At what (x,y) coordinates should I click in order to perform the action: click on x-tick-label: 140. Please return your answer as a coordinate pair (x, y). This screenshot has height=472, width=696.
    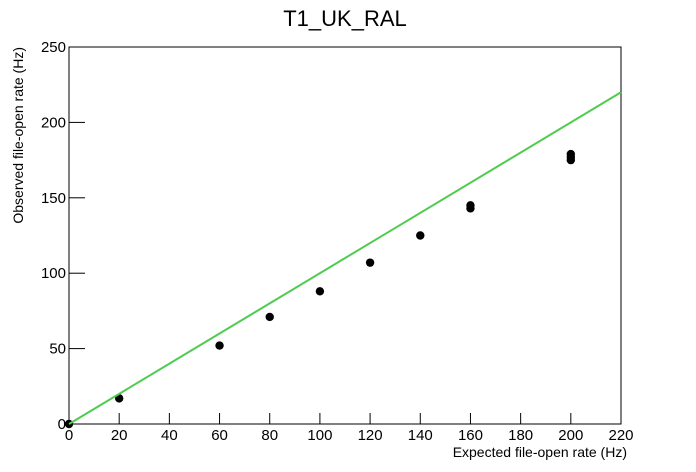
    Looking at the image, I should click on (420, 435).